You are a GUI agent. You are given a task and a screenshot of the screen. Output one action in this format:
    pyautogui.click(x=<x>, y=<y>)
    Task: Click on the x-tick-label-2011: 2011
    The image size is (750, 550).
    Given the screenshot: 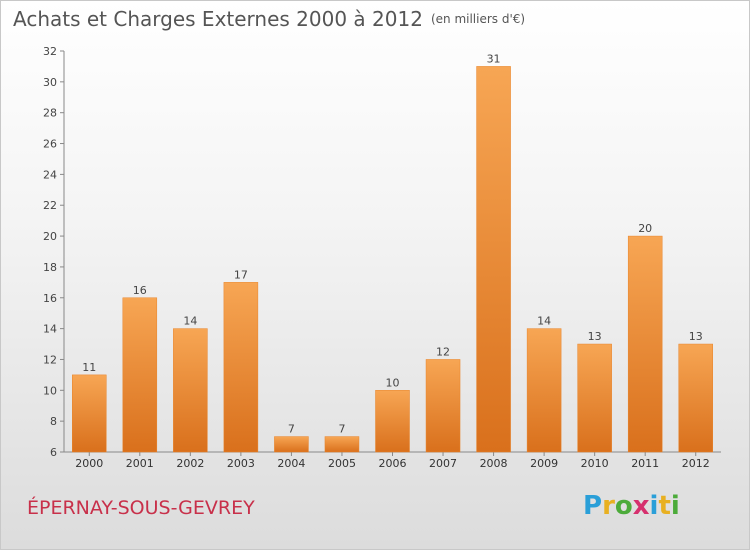 What is the action you would take?
    pyautogui.click(x=645, y=463)
    